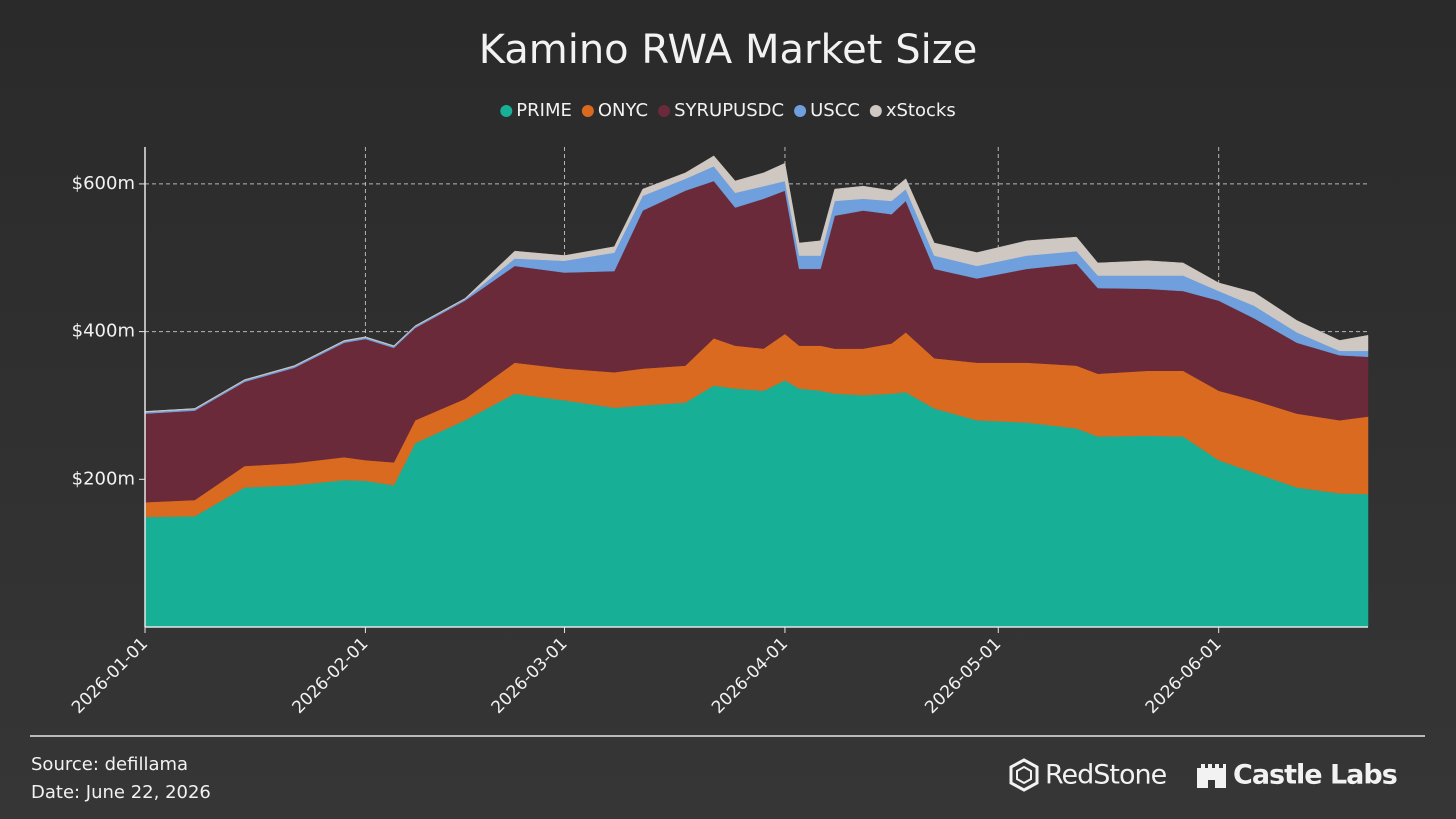 The width and height of the screenshot is (1456, 819). I want to click on logo: RedStone, so click(1106, 775).